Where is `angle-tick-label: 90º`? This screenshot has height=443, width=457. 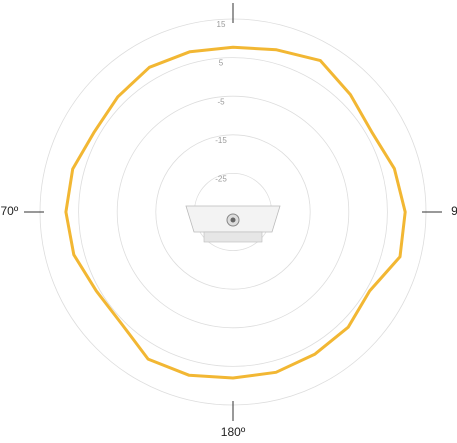 angle-tick-label: 90º is located at coordinates (454, 211).